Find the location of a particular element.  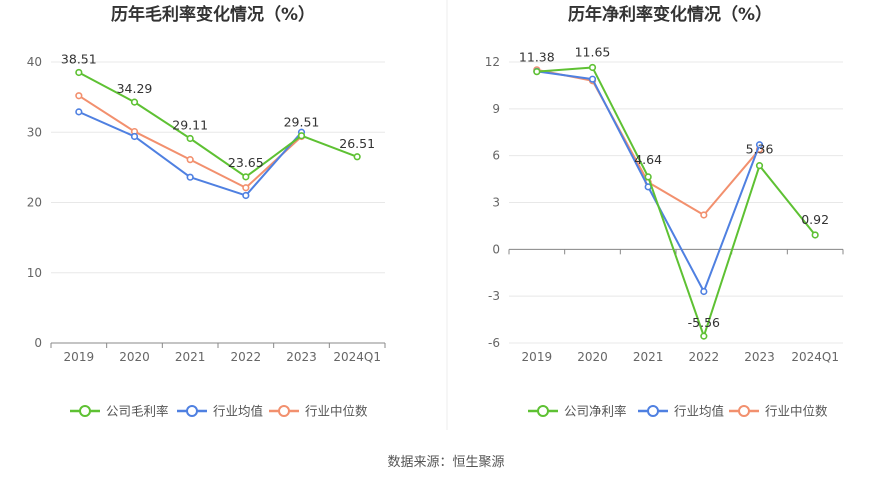

chart2-legend-marker-industry_avg is located at coordinates (653, 411).